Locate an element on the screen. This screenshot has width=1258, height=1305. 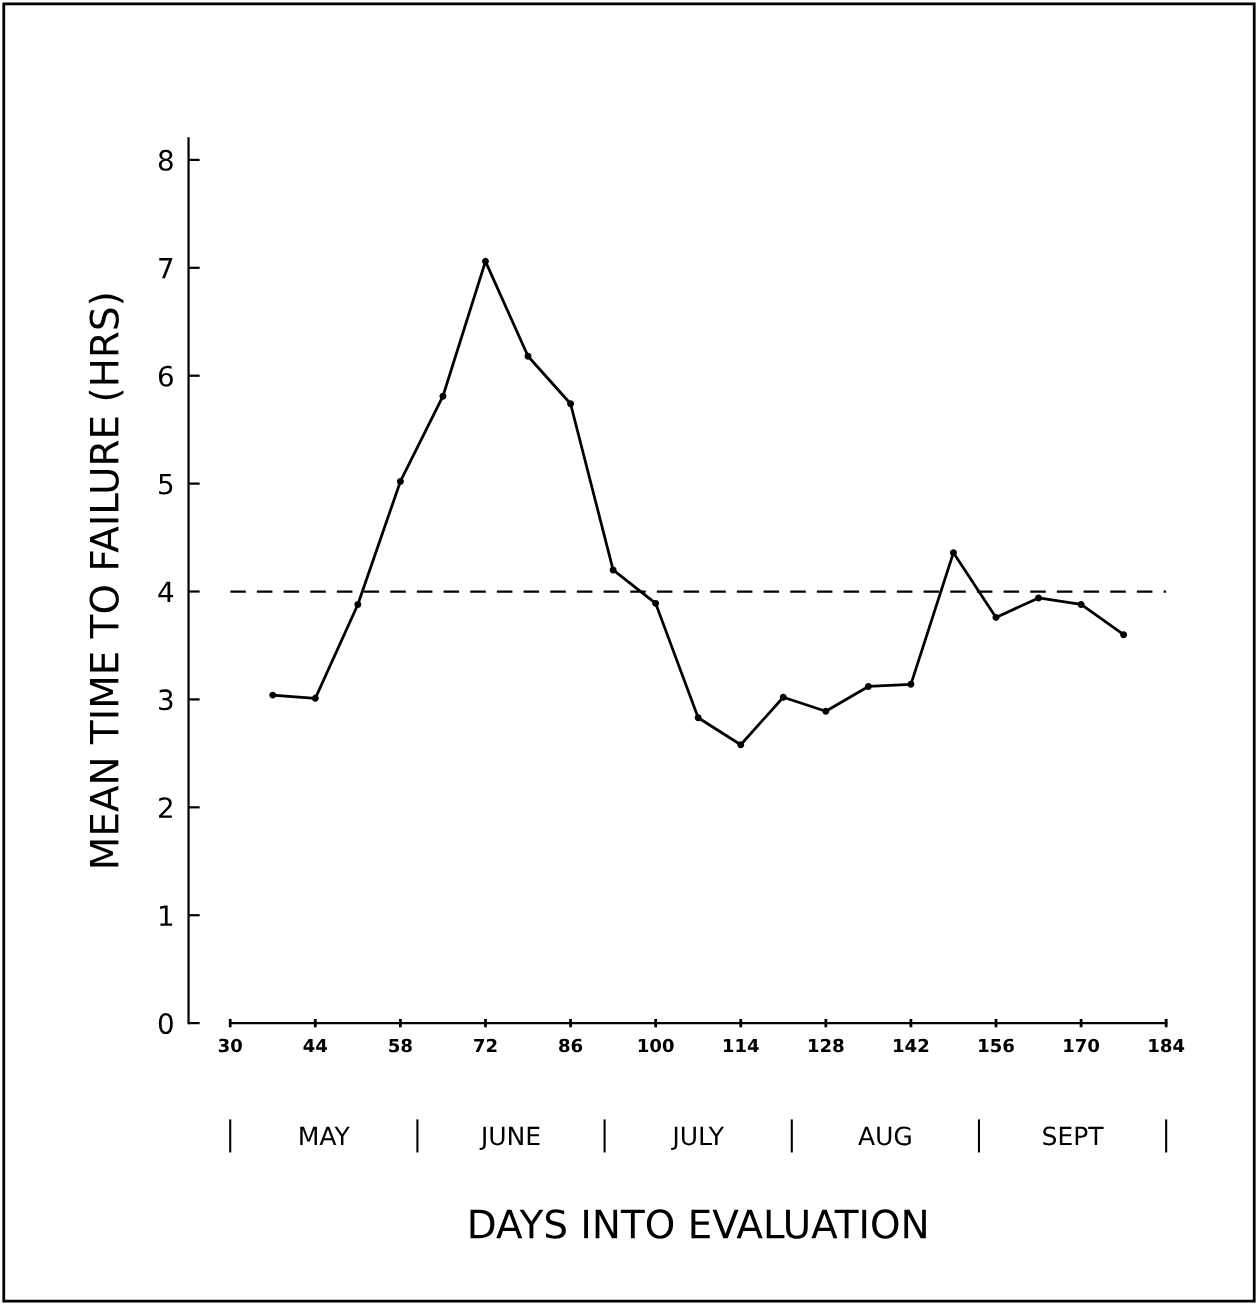
x-tick-label: 142 is located at coordinates (911, 1045).